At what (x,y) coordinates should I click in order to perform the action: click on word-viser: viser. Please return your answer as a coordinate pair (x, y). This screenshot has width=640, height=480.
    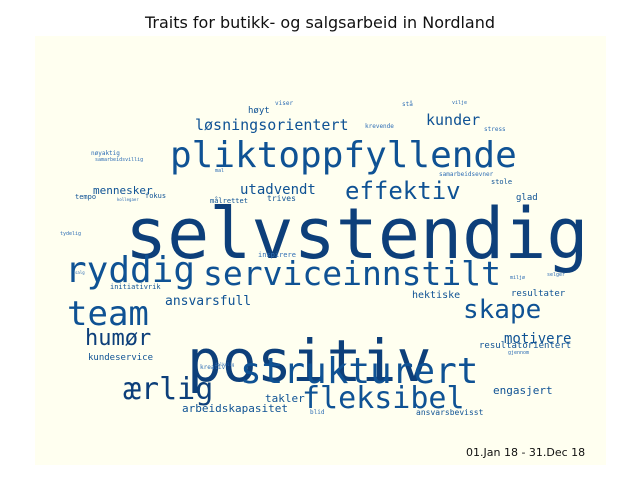
    Looking at the image, I should click on (284, 103).